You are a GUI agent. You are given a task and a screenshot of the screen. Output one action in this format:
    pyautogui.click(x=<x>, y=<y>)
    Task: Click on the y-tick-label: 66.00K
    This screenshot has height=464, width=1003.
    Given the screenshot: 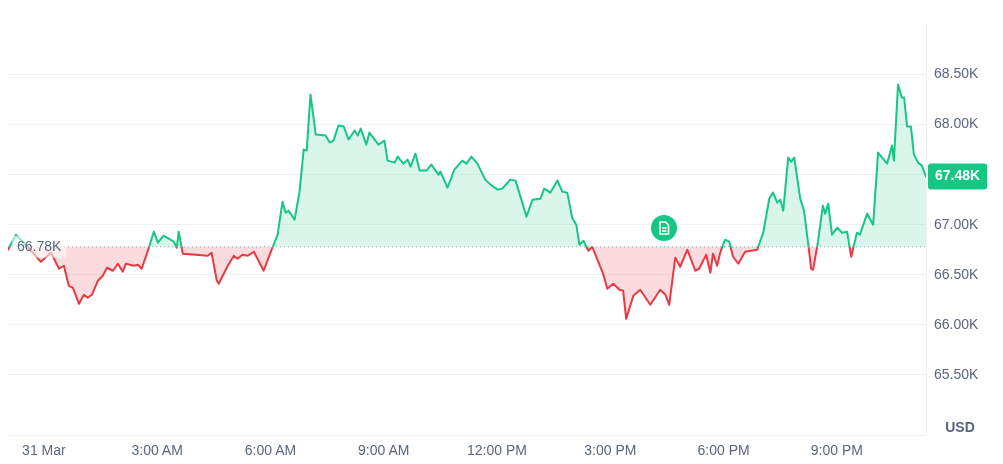 What is the action you would take?
    pyautogui.click(x=957, y=323)
    